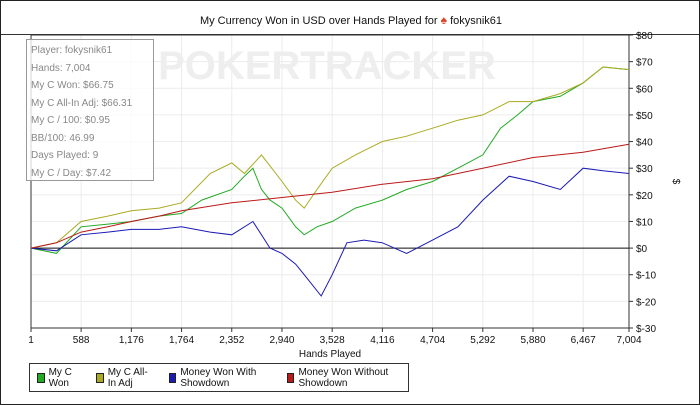 The width and height of the screenshot is (700, 405). What do you see at coordinates (644, 116) in the screenshot?
I see `y-tick-label: $50` at bounding box center [644, 116].